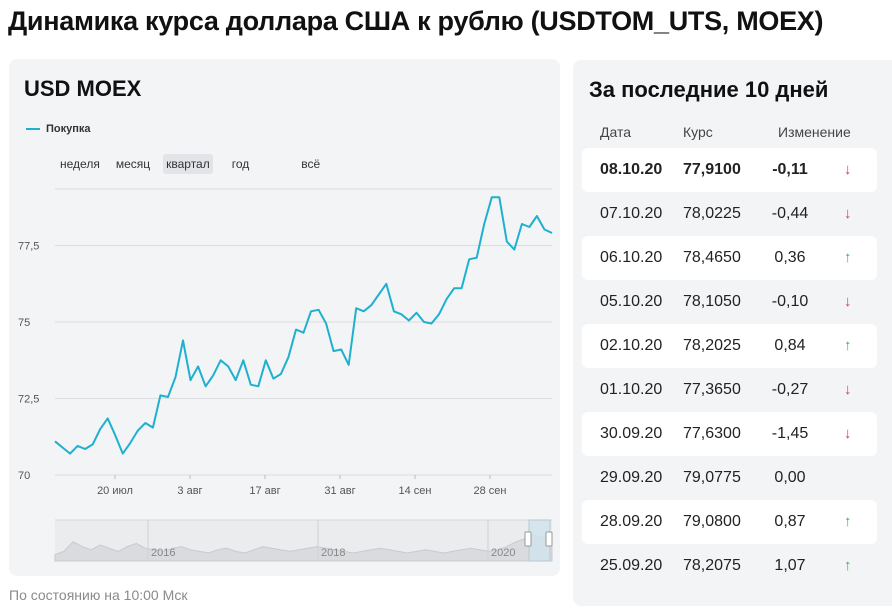 The image size is (892, 613). Describe the element at coordinates (790, 257) in the screenshot. I see `row-change: 0,36` at that location.